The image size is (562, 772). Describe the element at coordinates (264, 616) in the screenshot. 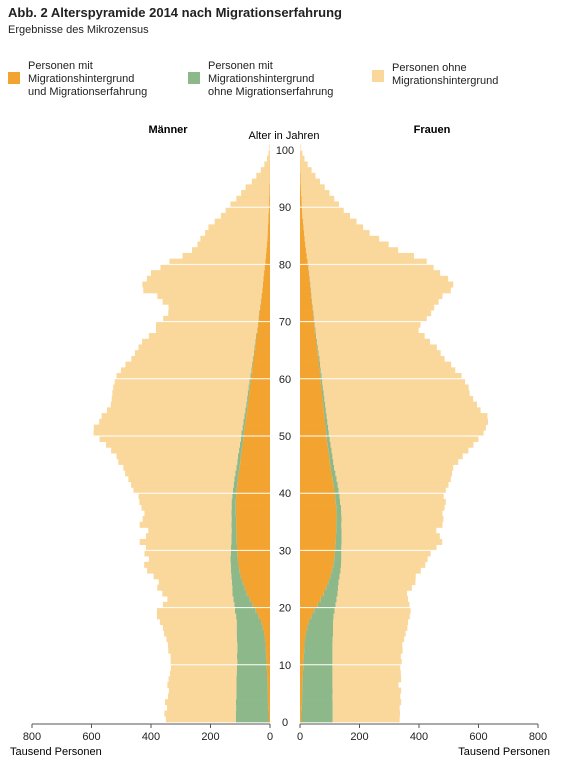

I see `bar-male-age-18-mit_erfahrung` at that location.